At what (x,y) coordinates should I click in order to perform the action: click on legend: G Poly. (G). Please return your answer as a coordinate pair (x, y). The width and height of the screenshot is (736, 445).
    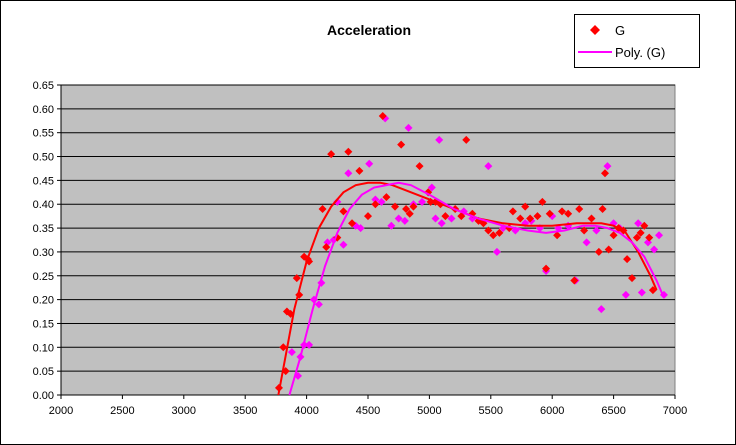
    Looking at the image, I should click on (637, 41).